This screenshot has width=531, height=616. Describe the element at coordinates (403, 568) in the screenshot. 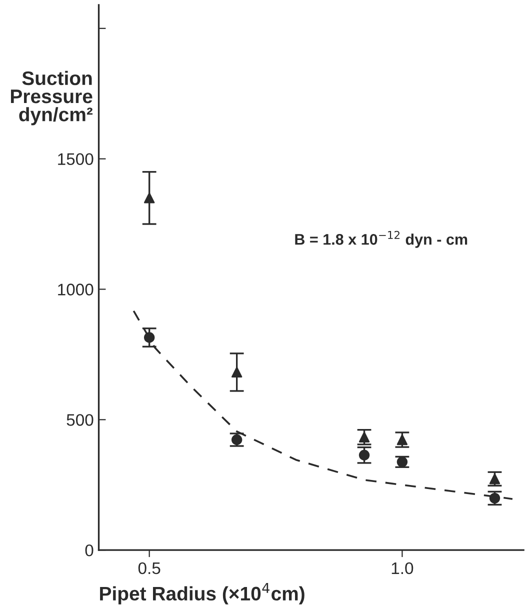

I see `x-tick-label: 1.0` at that location.